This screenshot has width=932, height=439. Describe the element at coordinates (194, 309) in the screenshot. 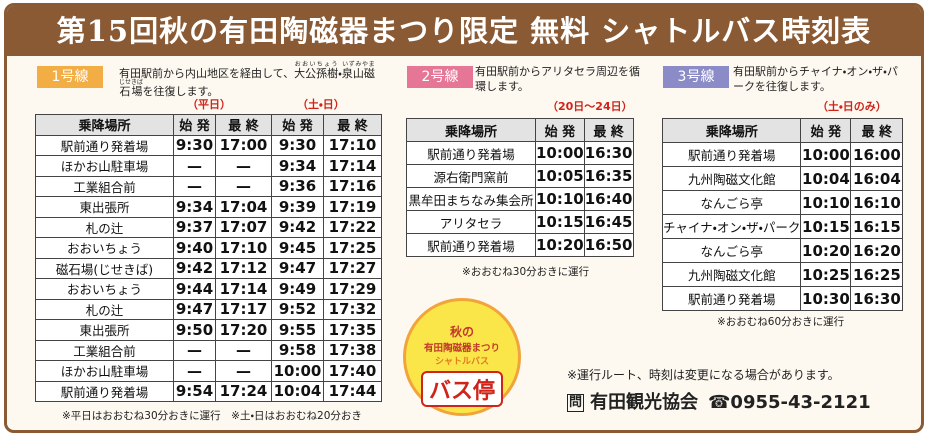

I see `time-cell: 9:47` at that location.